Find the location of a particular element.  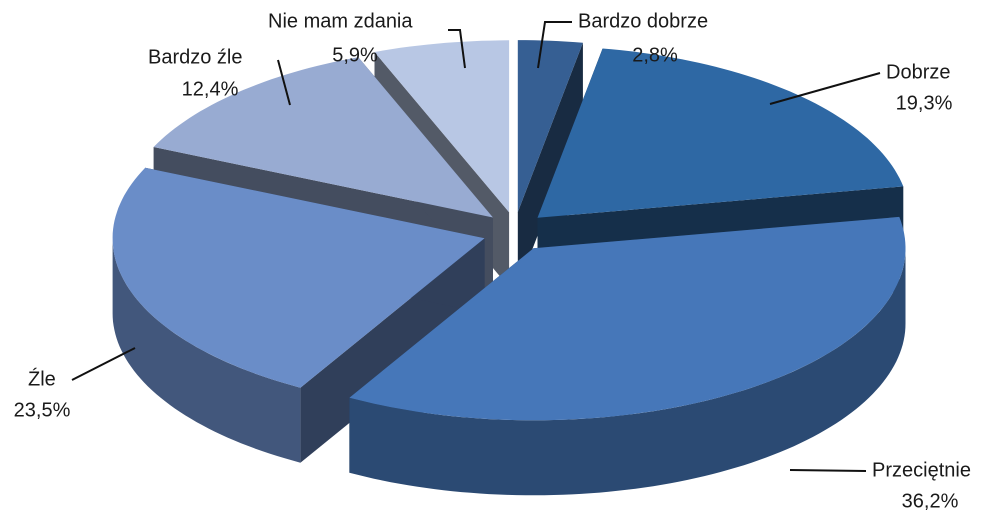

value-label: 23,5% is located at coordinates (42, 410).